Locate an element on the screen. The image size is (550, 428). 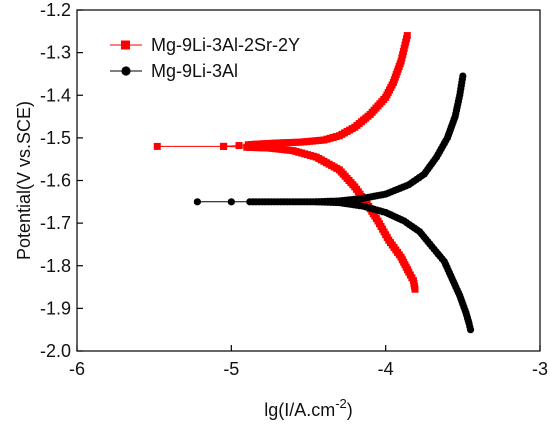
x-axis-title-superscript: -2 is located at coordinates (341, 403).